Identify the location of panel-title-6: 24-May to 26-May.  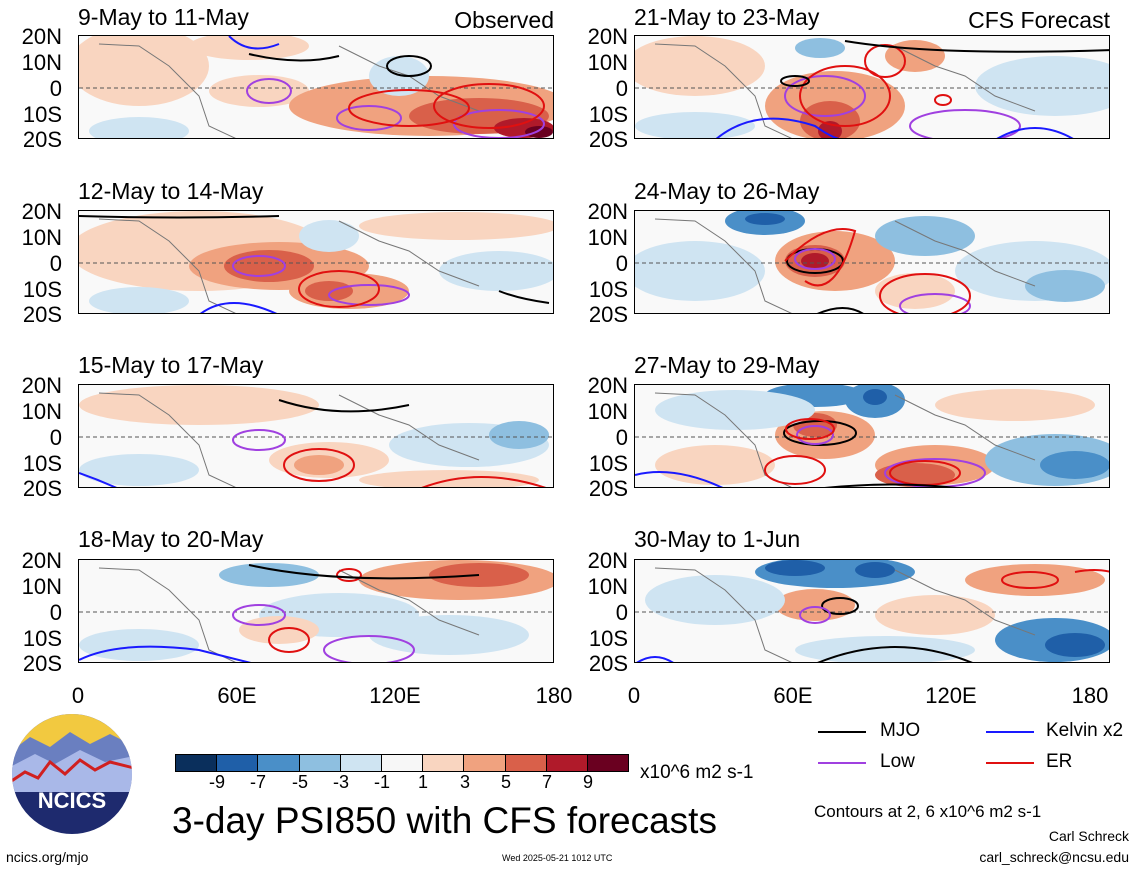
(727, 191).